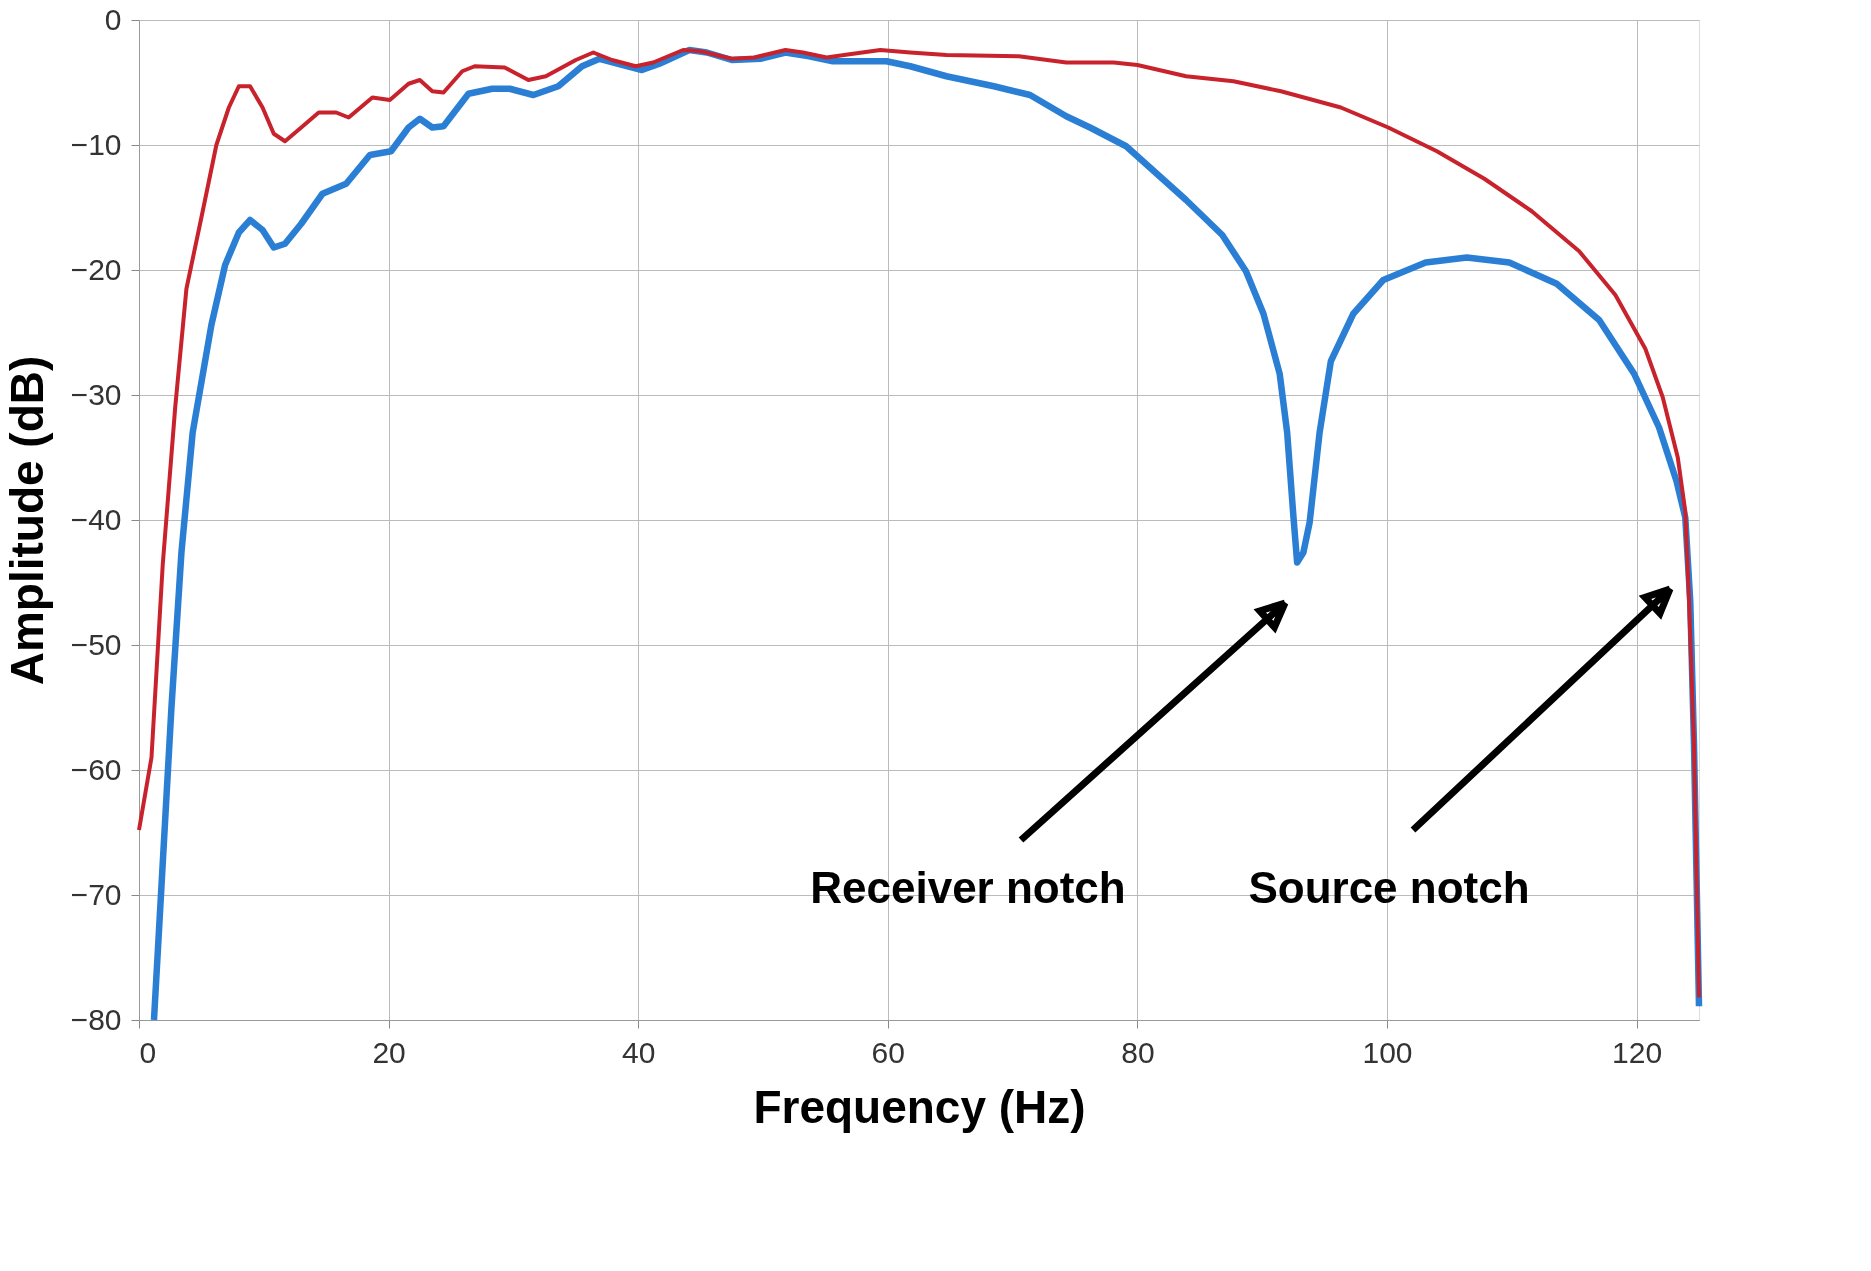 The image size is (1871, 1271). I want to click on y-tick-label: −10, so click(96, 144).